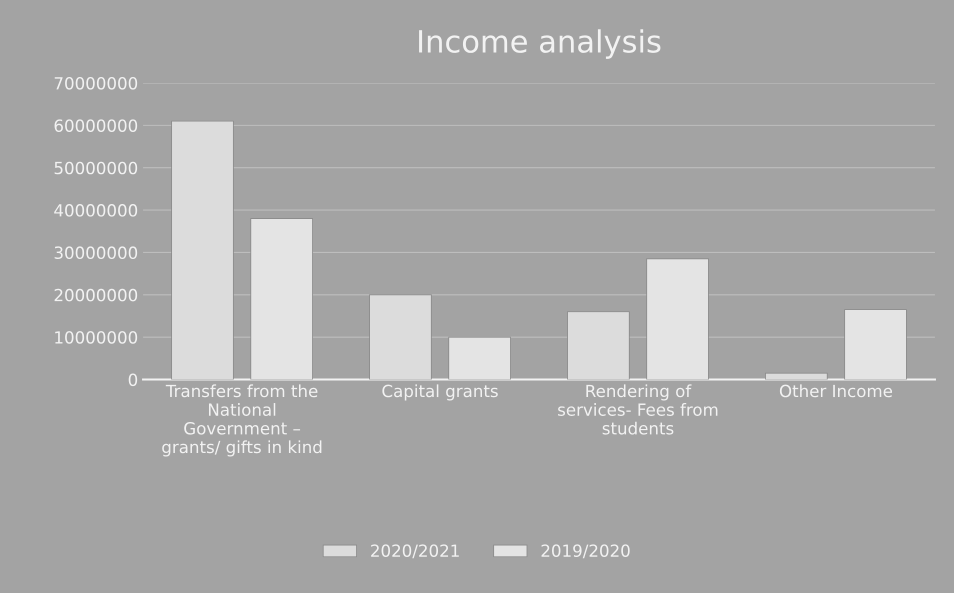 The width and height of the screenshot is (954, 593). Describe the element at coordinates (440, 392) in the screenshot. I see `x-tick-label: Capital grants` at that location.